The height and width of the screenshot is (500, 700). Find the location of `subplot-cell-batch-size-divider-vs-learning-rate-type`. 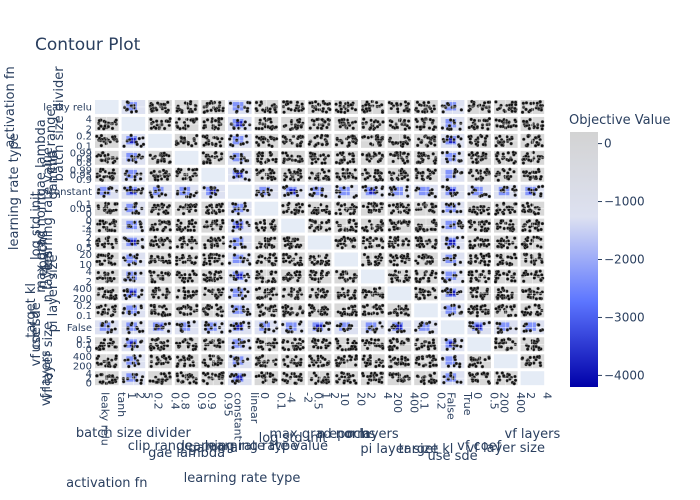

subplot-cell-batch-size-divider-vs-learning-rate-type is located at coordinates (240, 123).